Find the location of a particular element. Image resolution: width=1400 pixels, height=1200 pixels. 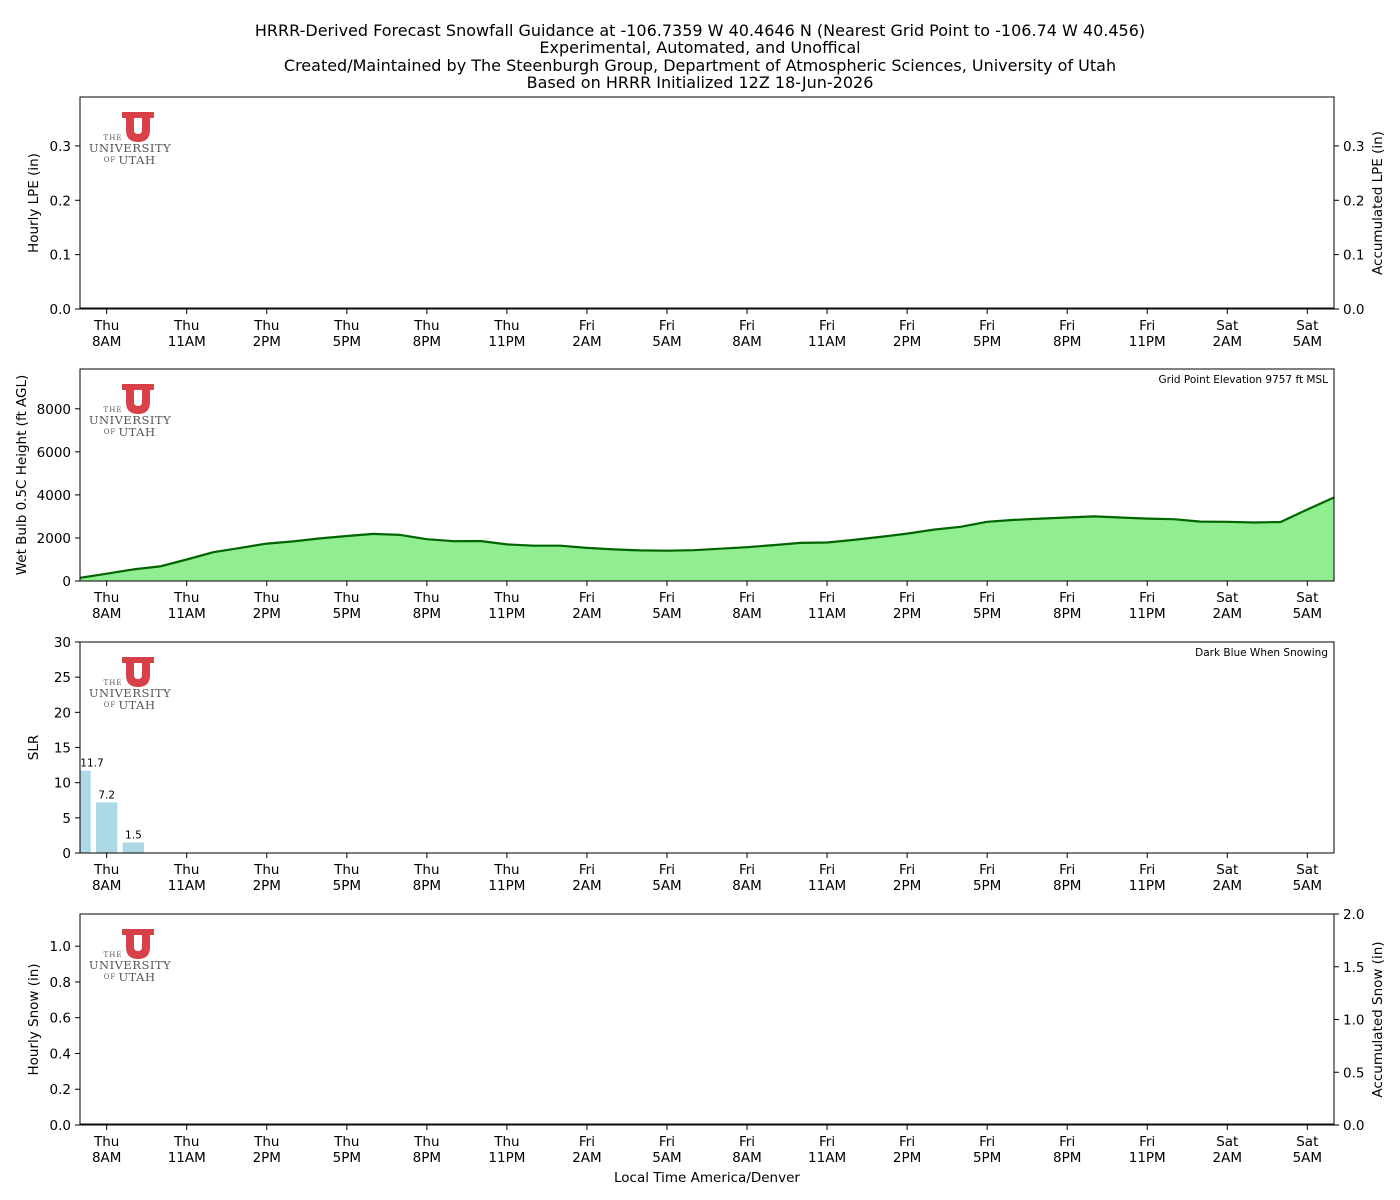

y-axis-label: Wet Bulb 0.5C Height (ft AGL) is located at coordinates (22, 475).